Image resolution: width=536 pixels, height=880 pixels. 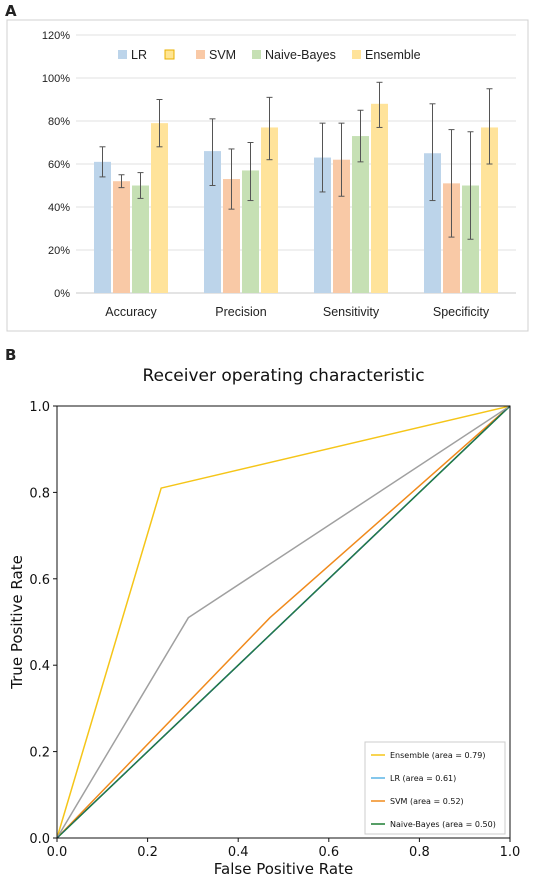 I want to click on chart-title: Receiver operating characteristic, so click(x=283, y=376).